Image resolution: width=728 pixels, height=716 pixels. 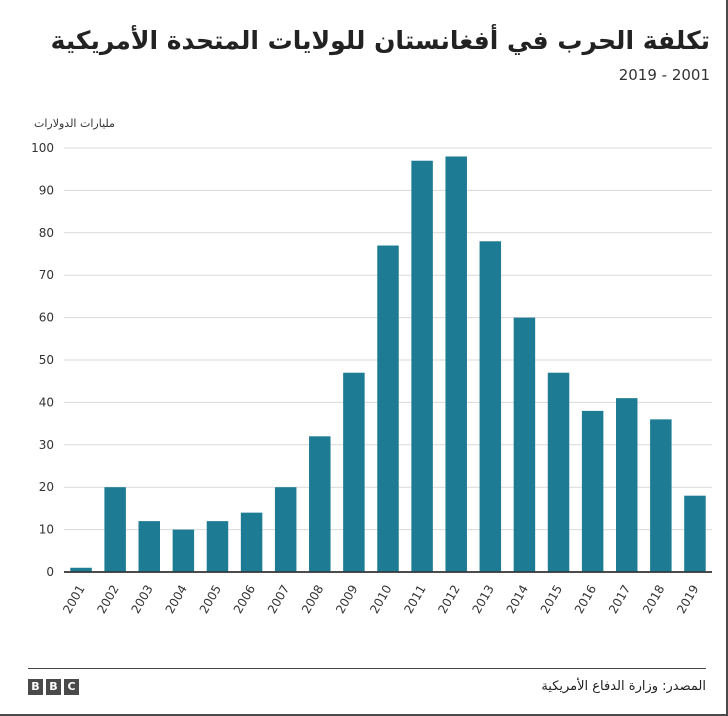 I want to click on x-tick-label: 2019, so click(x=687, y=599).